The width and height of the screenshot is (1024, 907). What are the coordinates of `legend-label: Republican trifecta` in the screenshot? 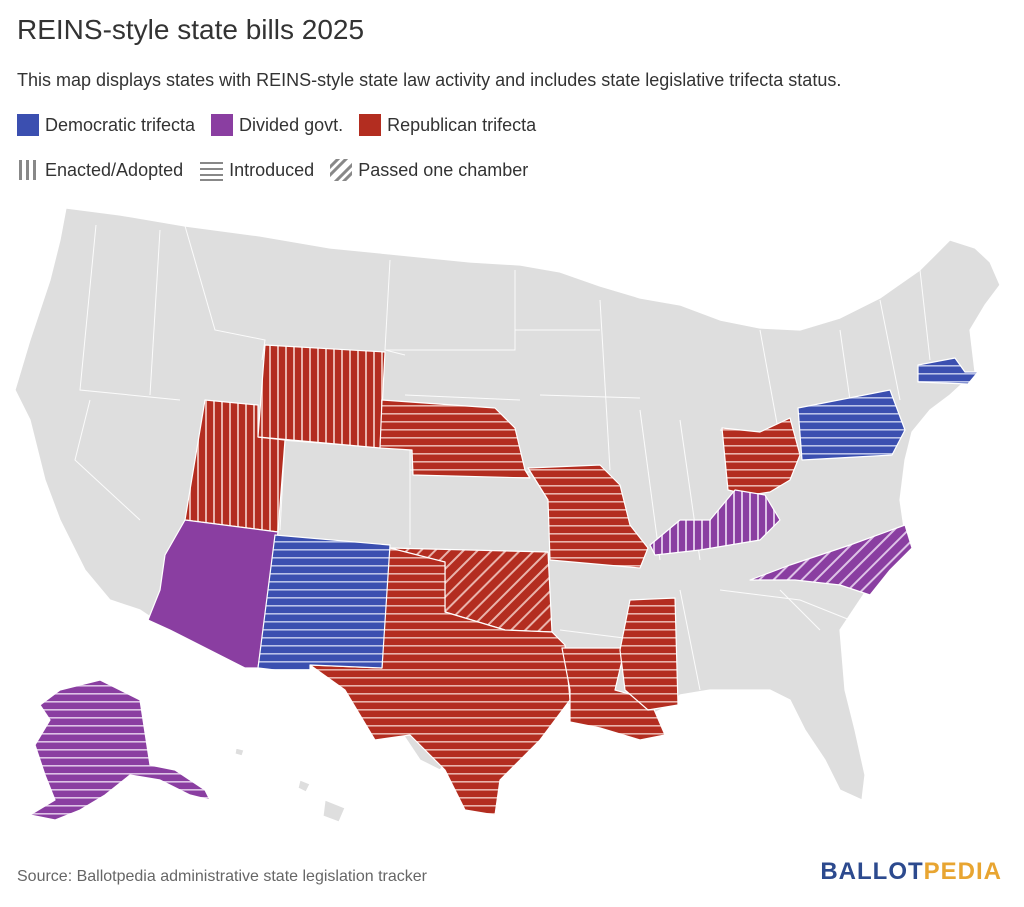 It's located at (462, 124).